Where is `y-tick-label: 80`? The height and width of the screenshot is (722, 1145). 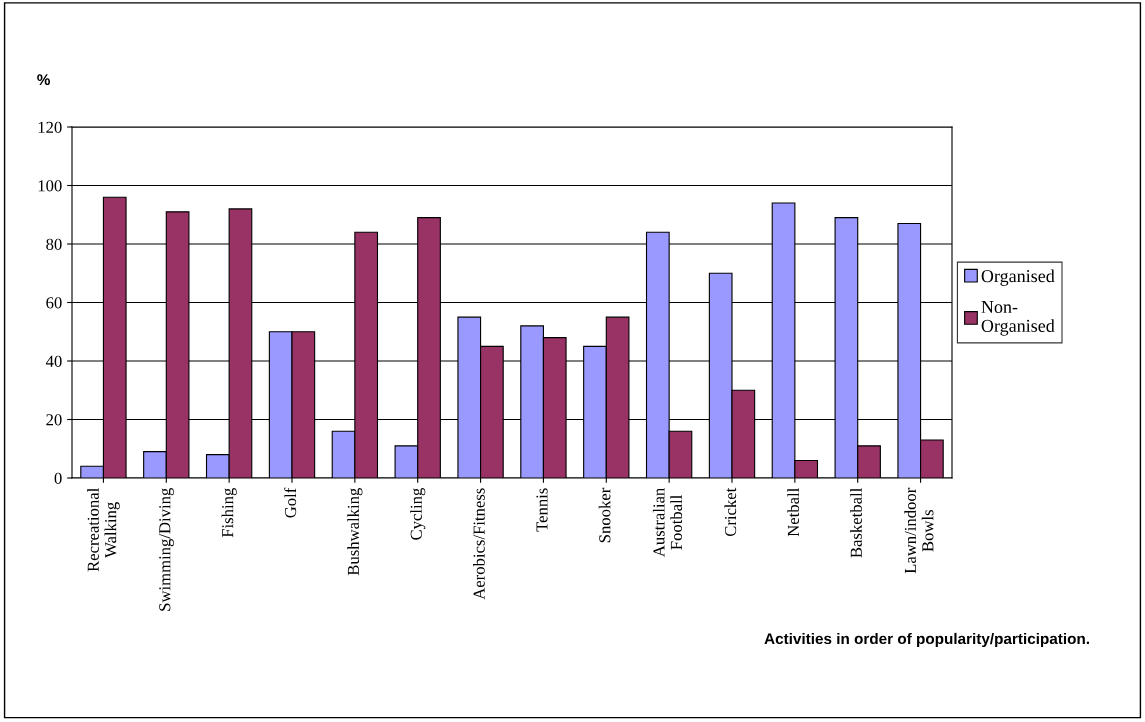 y-tick-label: 80 is located at coordinates (54, 244).